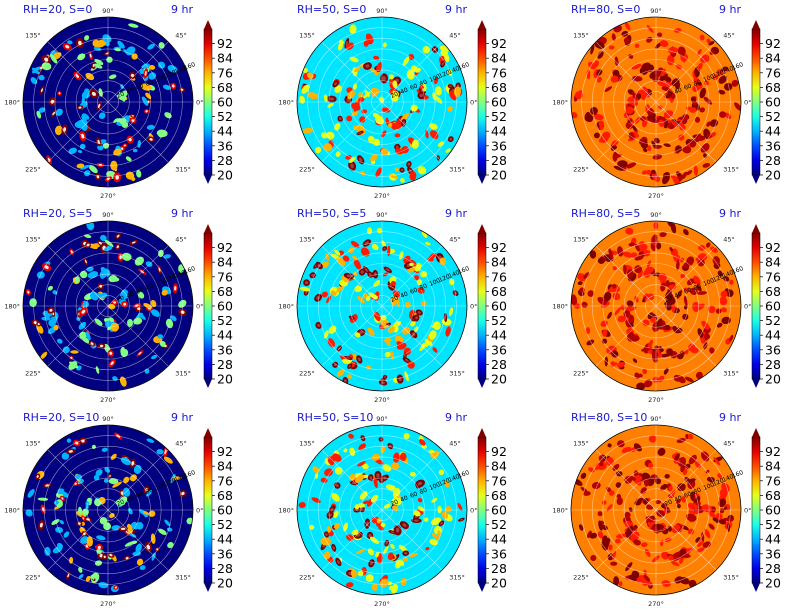 The width and height of the screenshot is (785, 612). Describe the element at coordinates (225, 335) in the screenshot. I see `colorbar-tick-label: 44` at that location.